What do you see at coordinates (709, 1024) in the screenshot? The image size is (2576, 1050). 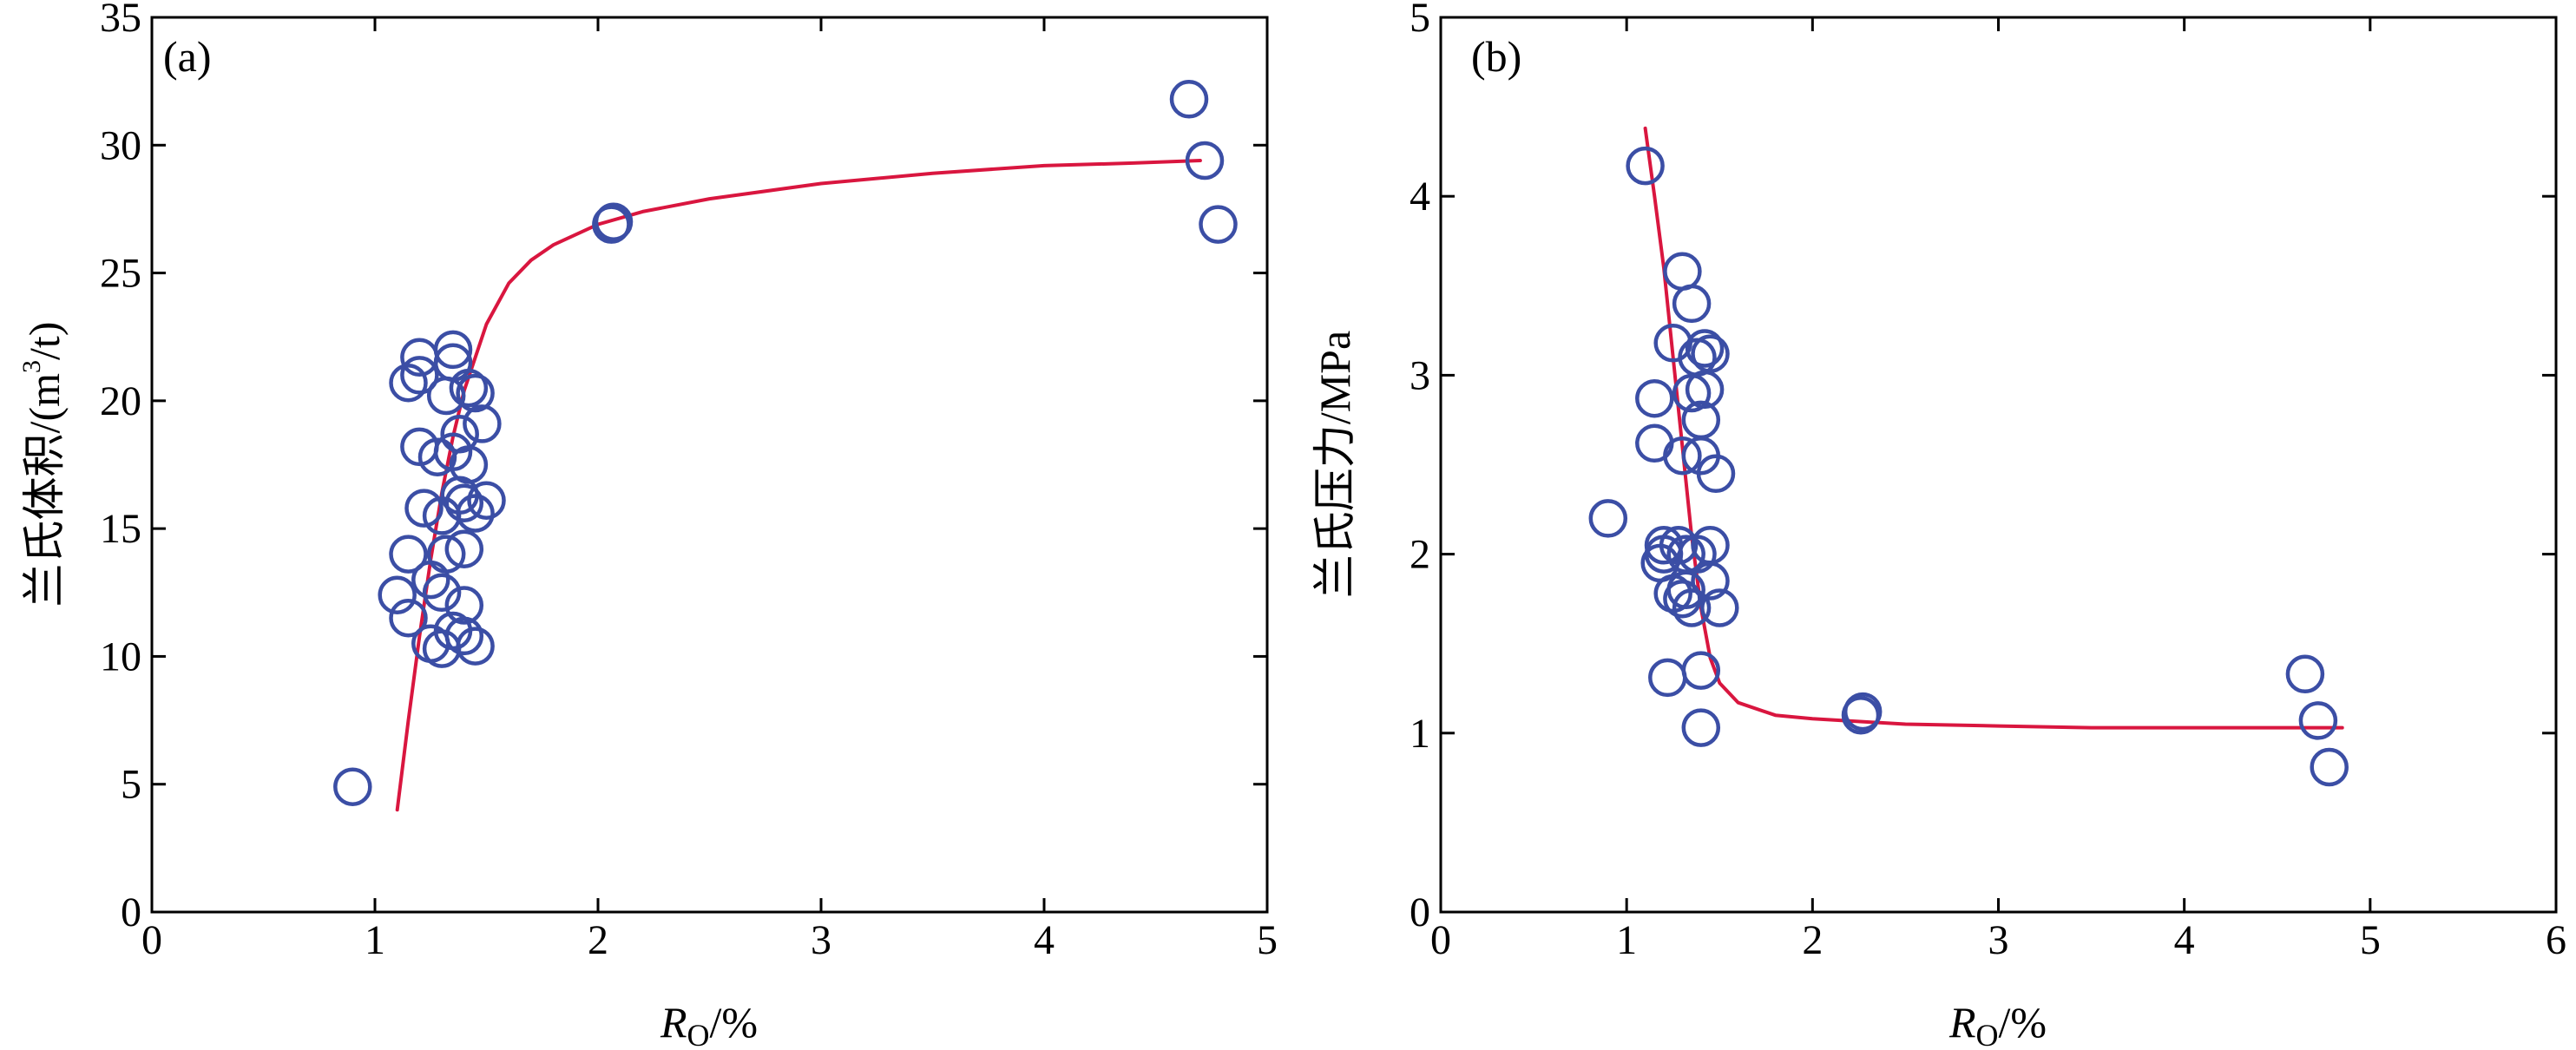 I see `panel-a-x-axis-title: RO/%` at bounding box center [709, 1024].